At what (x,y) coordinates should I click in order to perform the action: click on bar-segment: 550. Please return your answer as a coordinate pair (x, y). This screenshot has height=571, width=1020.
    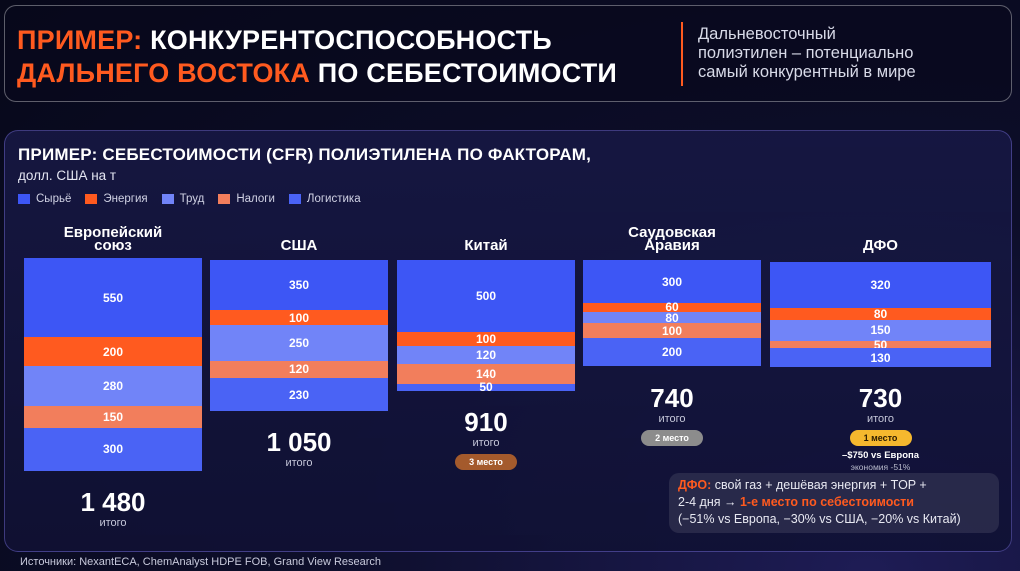
    Looking at the image, I should click on (113, 298).